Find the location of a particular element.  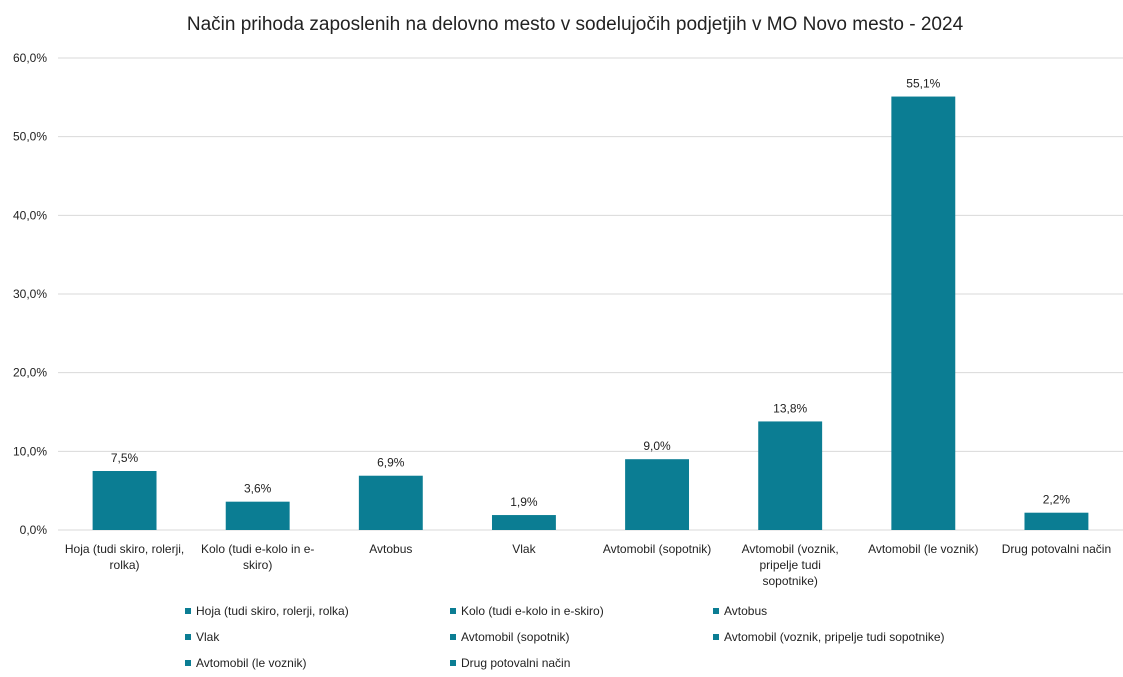

legend-item: Vlak is located at coordinates (202, 637).